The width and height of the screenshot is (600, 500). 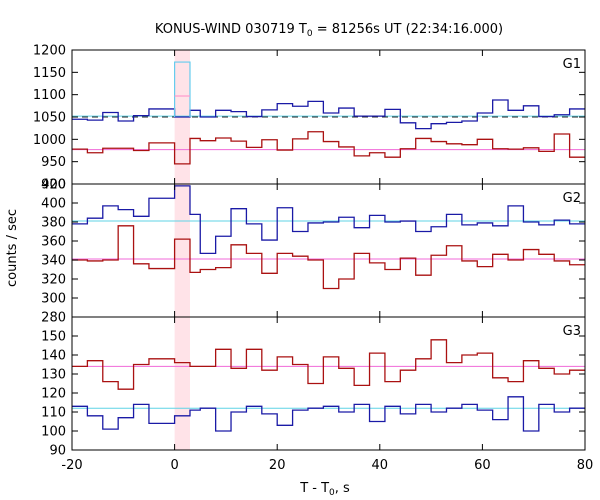 What do you see at coordinates (49, 118) in the screenshot?
I see `panel-g1-y-tick-label: 1050` at bounding box center [49, 118].